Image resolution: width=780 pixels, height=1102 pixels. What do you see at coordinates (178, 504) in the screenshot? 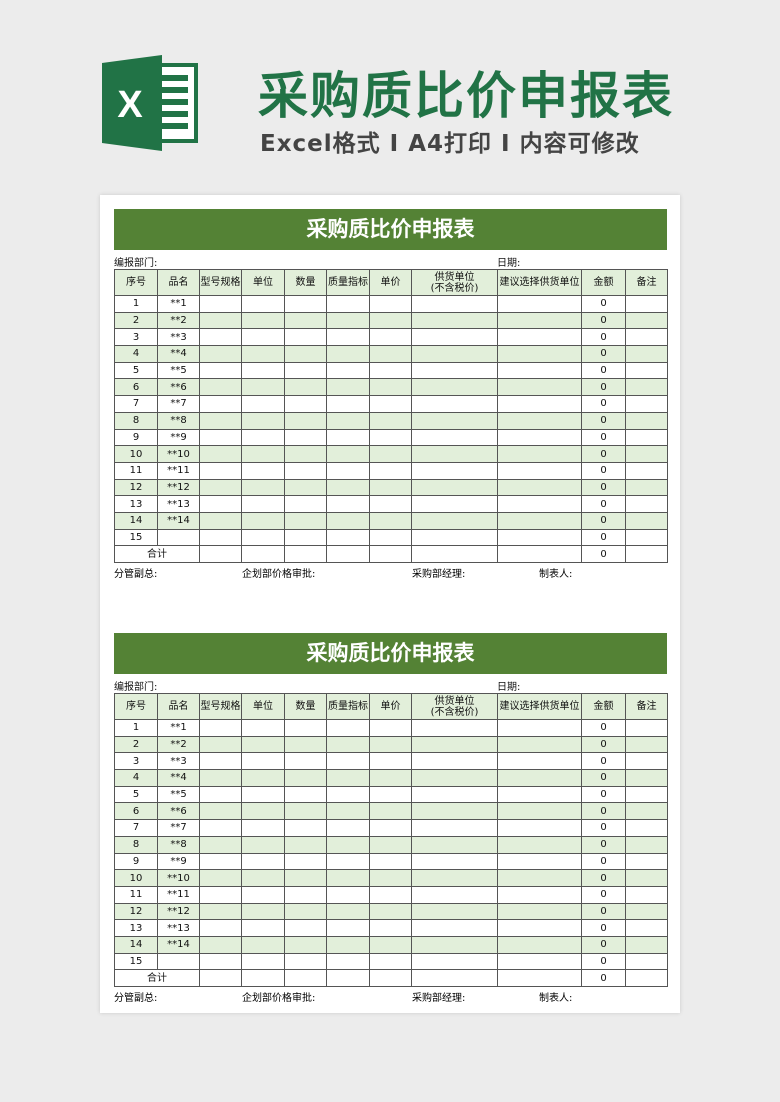
I see `item-name: **13` at bounding box center [178, 504].